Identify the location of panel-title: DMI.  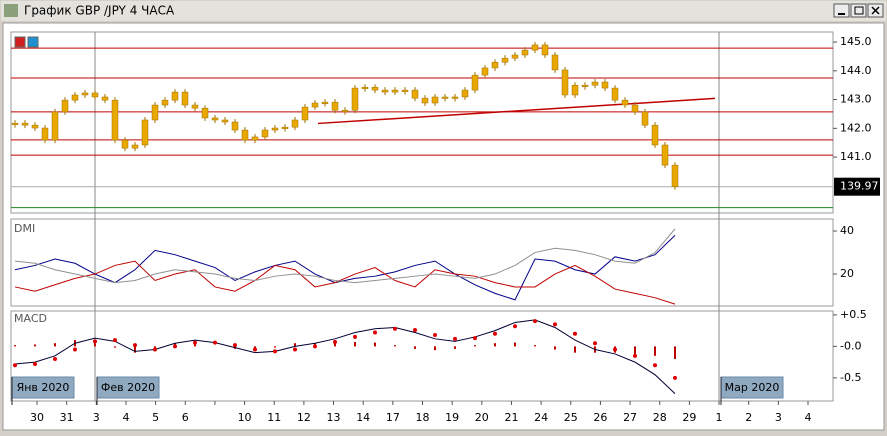
(24, 228).